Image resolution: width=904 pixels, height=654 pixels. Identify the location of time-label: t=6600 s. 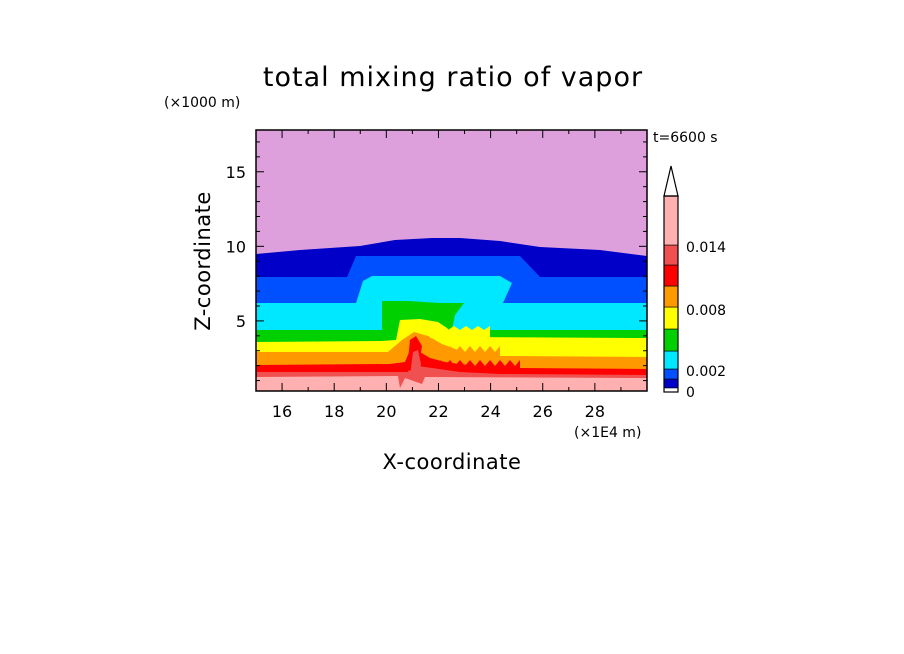
(685, 138).